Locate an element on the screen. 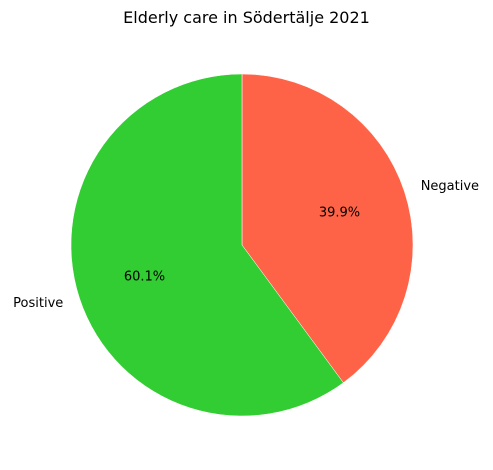 Image resolution: width=493 pixels, height=470 pixels. pie-category-label-negative: Negative is located at coordinates (450, 186).